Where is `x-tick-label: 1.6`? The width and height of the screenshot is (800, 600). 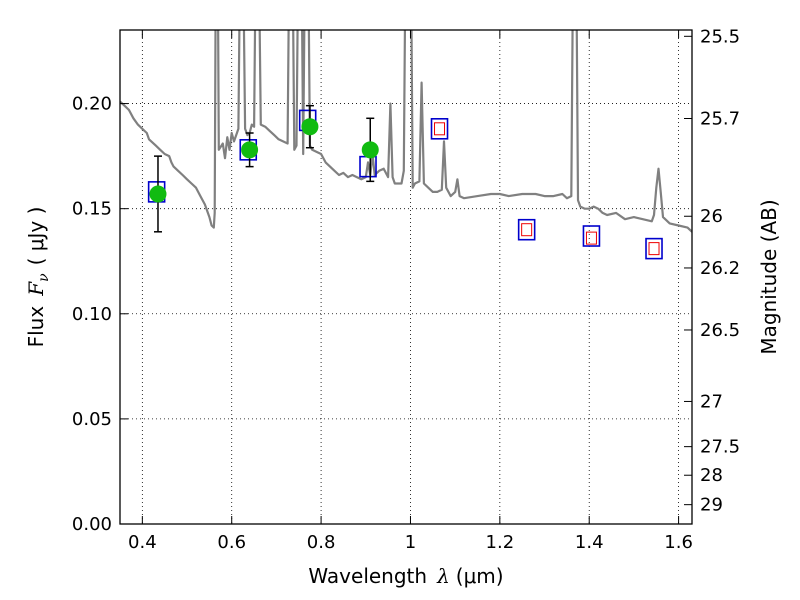 x-tick-label: 1.6 is located at coordinates (678, 542).